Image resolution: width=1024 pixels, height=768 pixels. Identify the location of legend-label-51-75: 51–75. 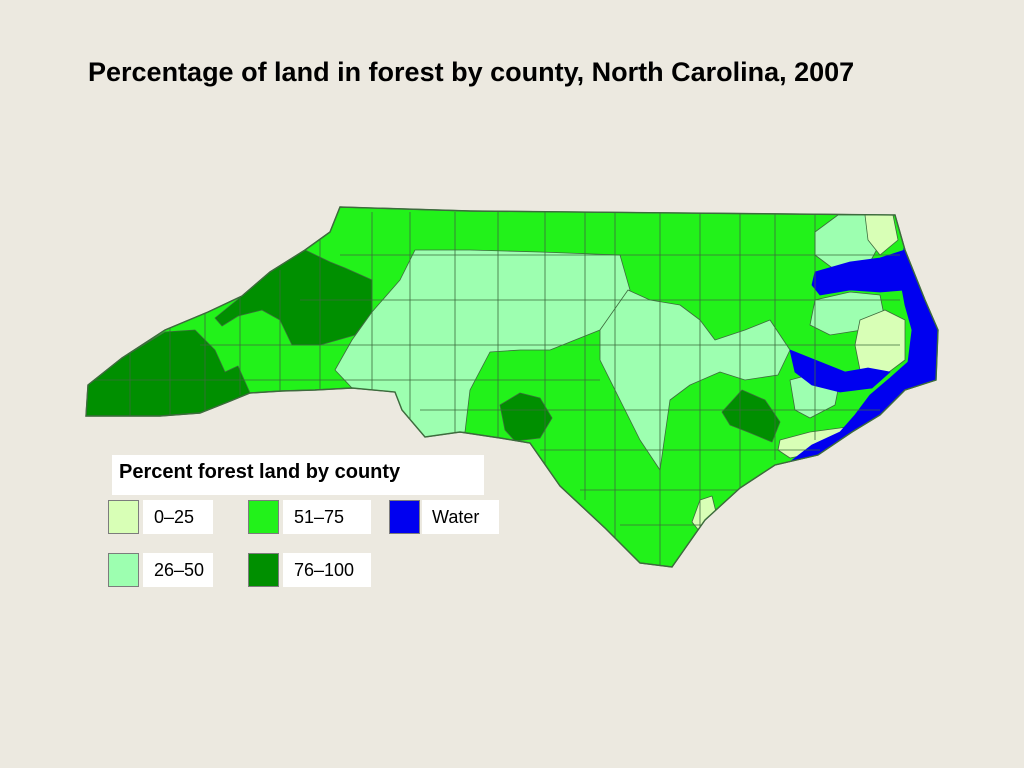
(327, 517).